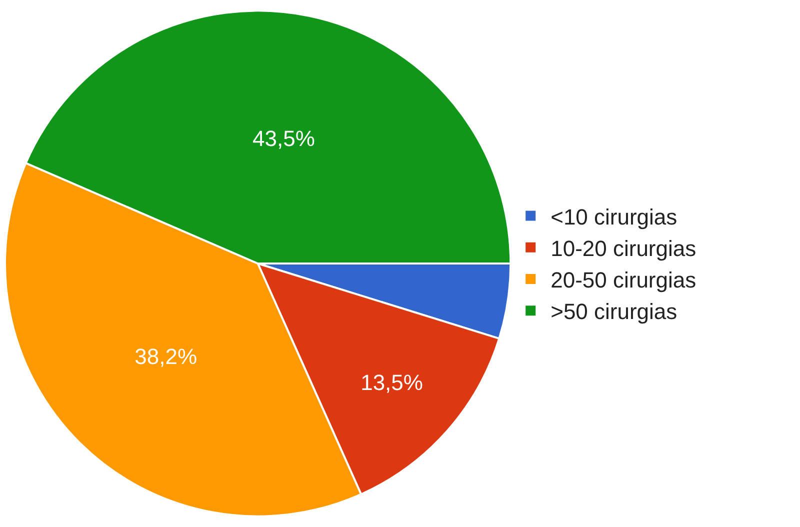  What do you see at coordinates (283, 138) in the screenshot?
I see `data-label: 43,5%` at bounding box center [283, 138].